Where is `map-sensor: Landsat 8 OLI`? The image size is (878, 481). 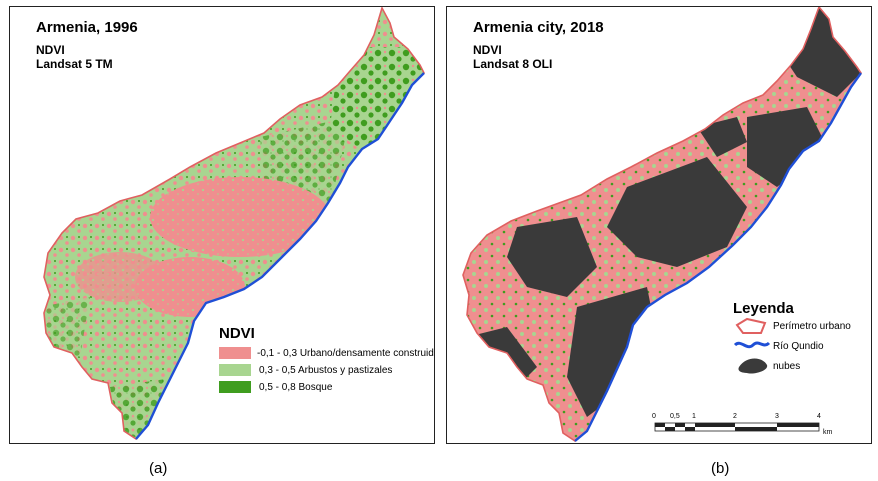
map-sensor: Landsat 8 OLI is located at coordinates (513, 64).